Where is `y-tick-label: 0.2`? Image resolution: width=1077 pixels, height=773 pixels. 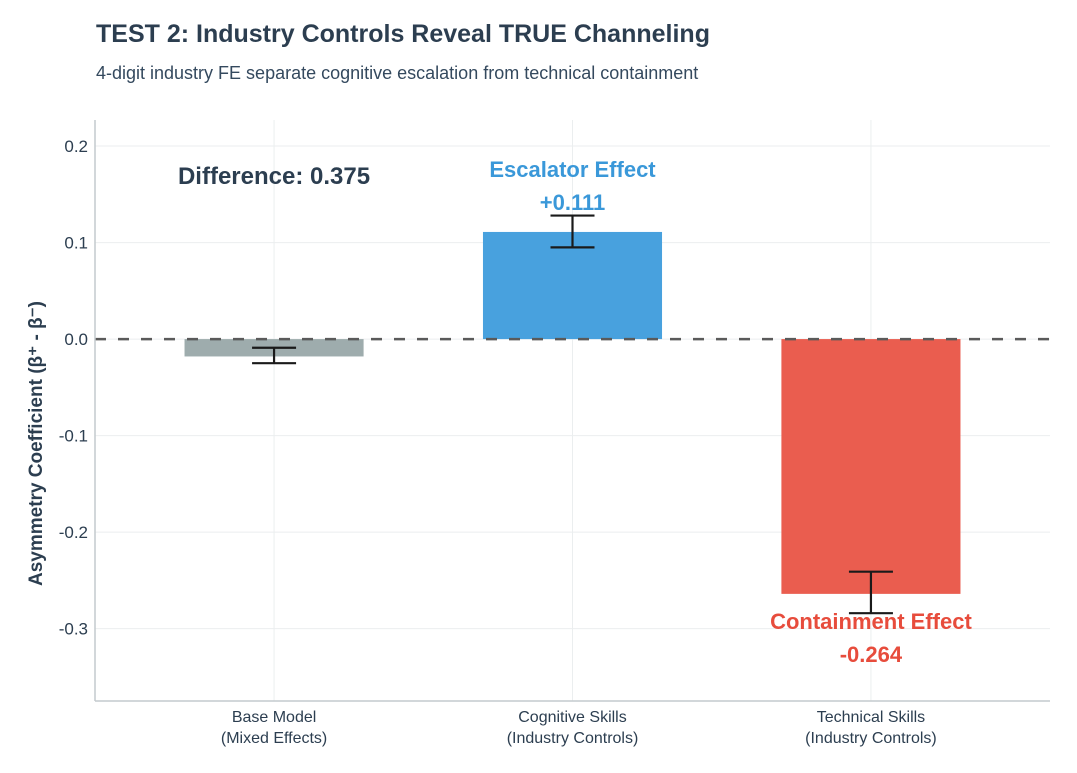
y-tick-label: 0.2 is located at coordinates (76, 146).